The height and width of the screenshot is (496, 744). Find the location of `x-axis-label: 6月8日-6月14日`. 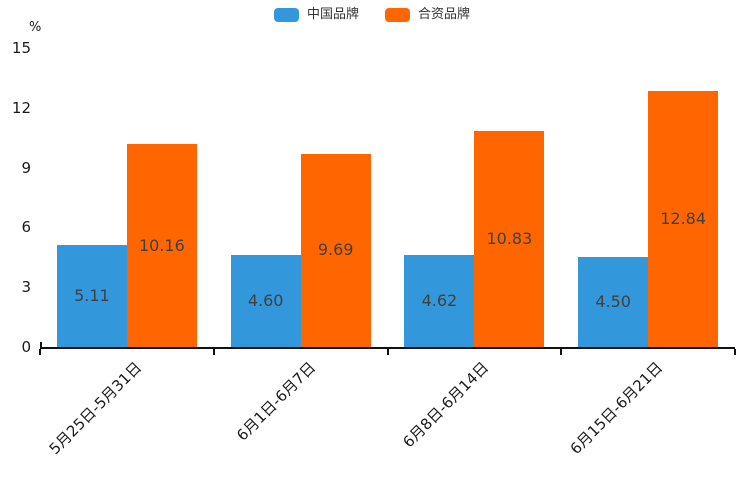

x-axis-label: 6月8日-6月14日 is located at coordinates (446, 405).